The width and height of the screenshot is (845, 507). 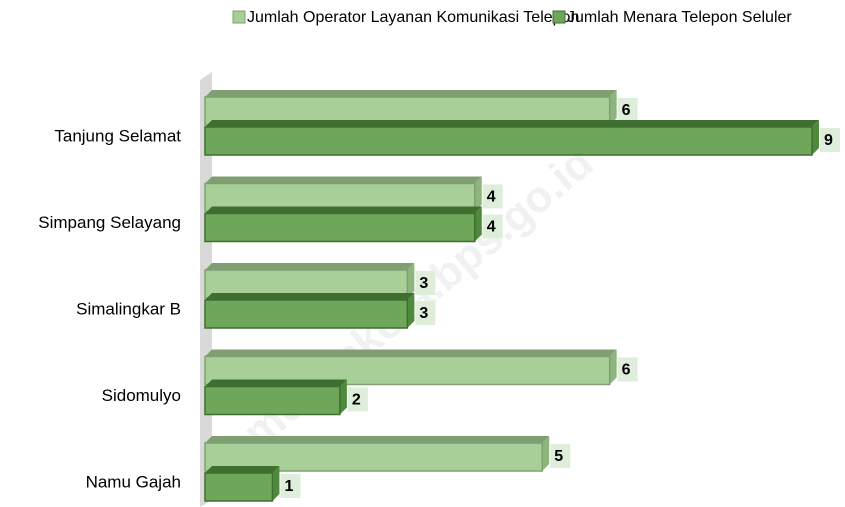 What do you see at coordinates (133, 481) in the screenshot?
I see `category-label: Namu Gajah` at bounding box center [133, 481].